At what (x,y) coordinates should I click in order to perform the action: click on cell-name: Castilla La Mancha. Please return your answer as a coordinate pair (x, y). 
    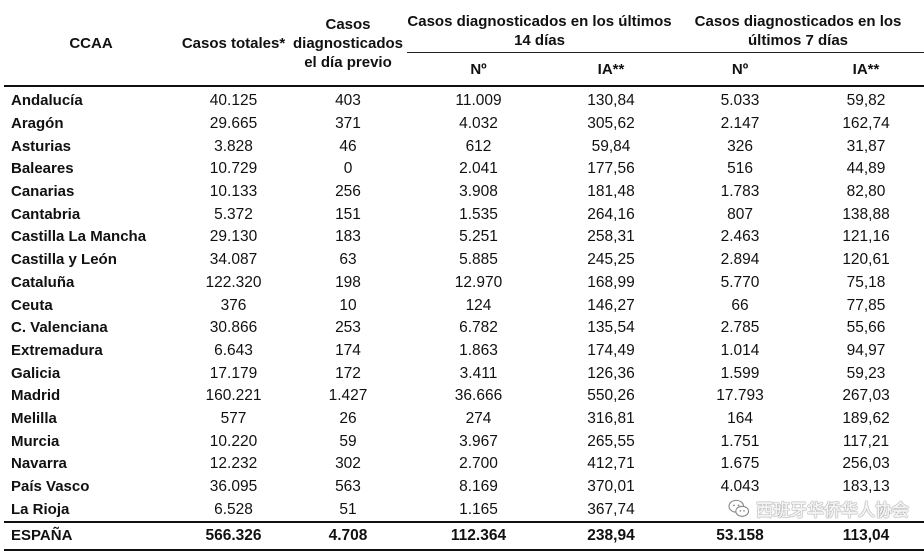
    Looking at the image, I should click on (79, 237).